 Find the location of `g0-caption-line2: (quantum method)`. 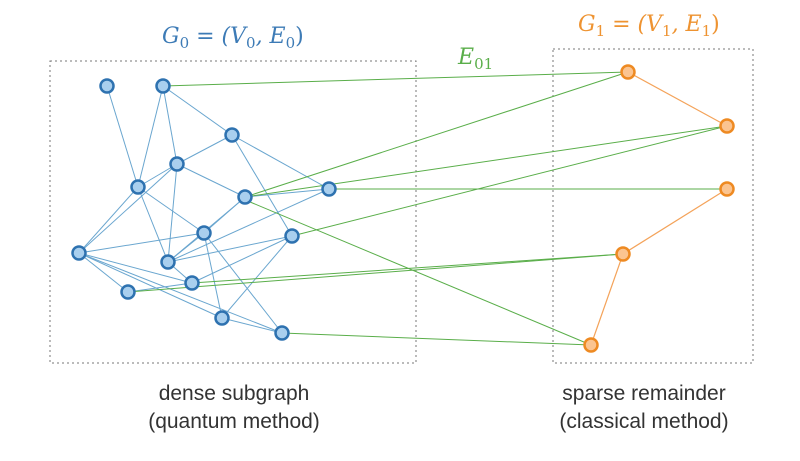

g0-caption-line2: (quantum method) is located at coordinates (234, 421).